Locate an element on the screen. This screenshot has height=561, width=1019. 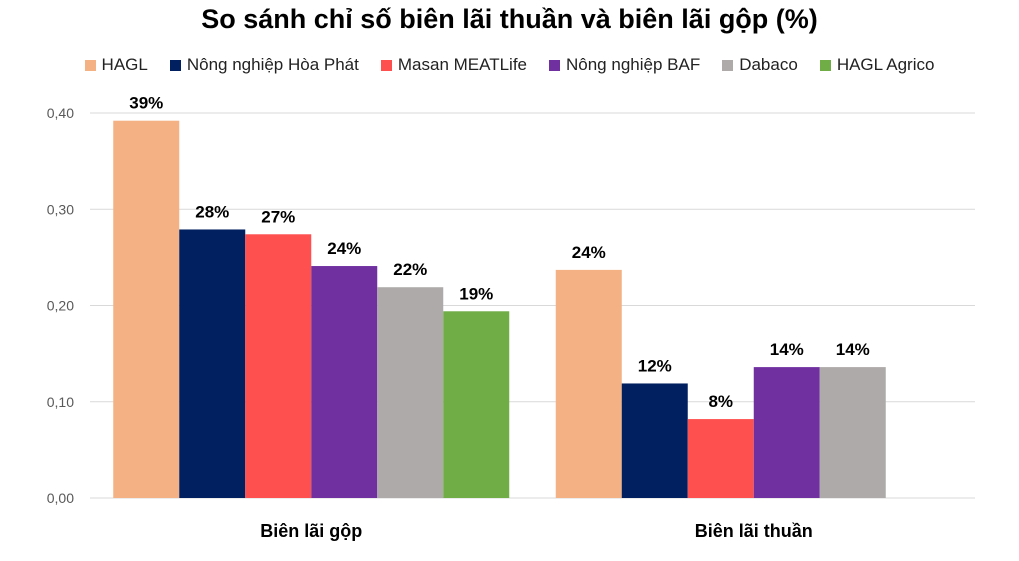
y-tick-label: 0,40 is located at coordinates (60, 113).